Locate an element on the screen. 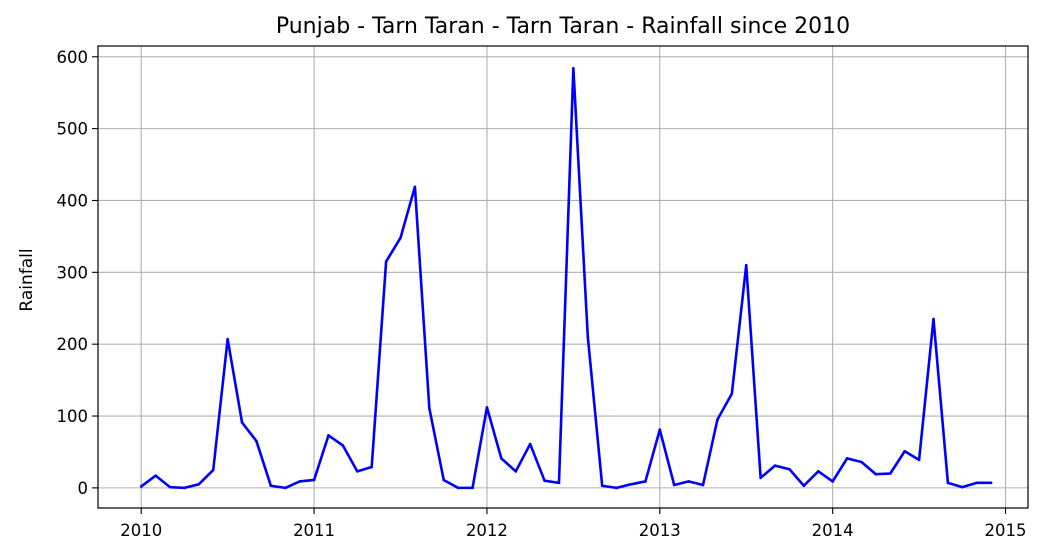 The width and height of the screenshot is (1042, 558). y-axis-label: Rainfall is located at coordinates (27, 279).